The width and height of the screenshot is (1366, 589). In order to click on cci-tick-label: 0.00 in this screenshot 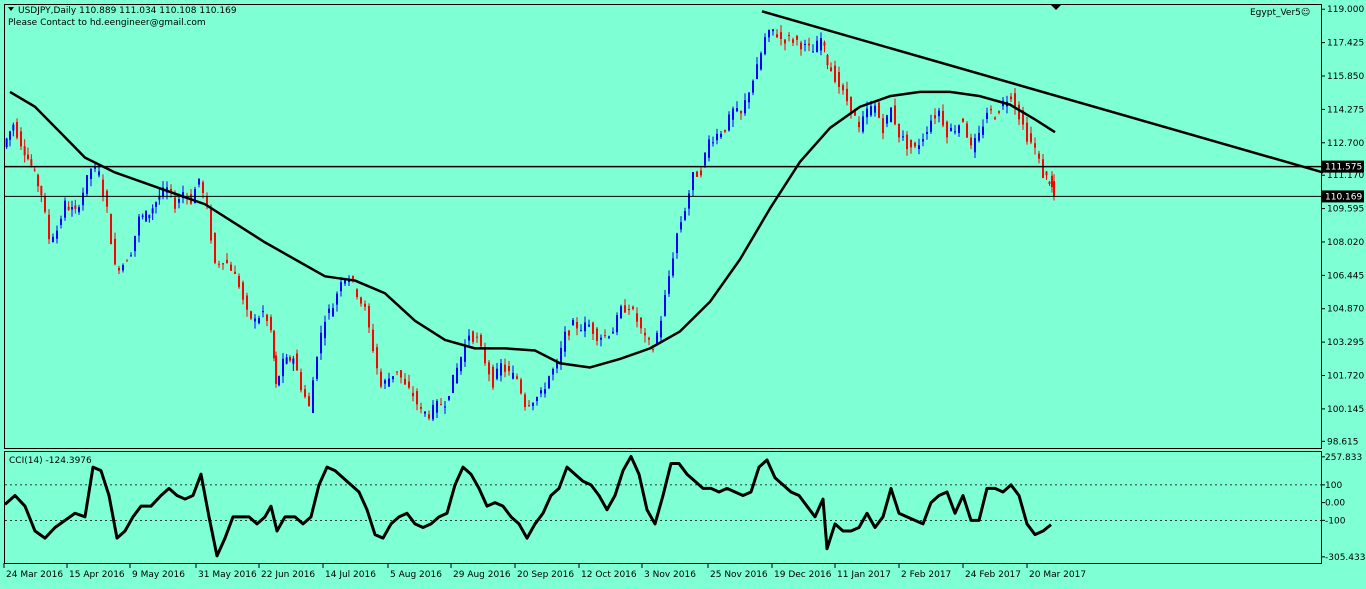, I will do `click(1335, 504)`.